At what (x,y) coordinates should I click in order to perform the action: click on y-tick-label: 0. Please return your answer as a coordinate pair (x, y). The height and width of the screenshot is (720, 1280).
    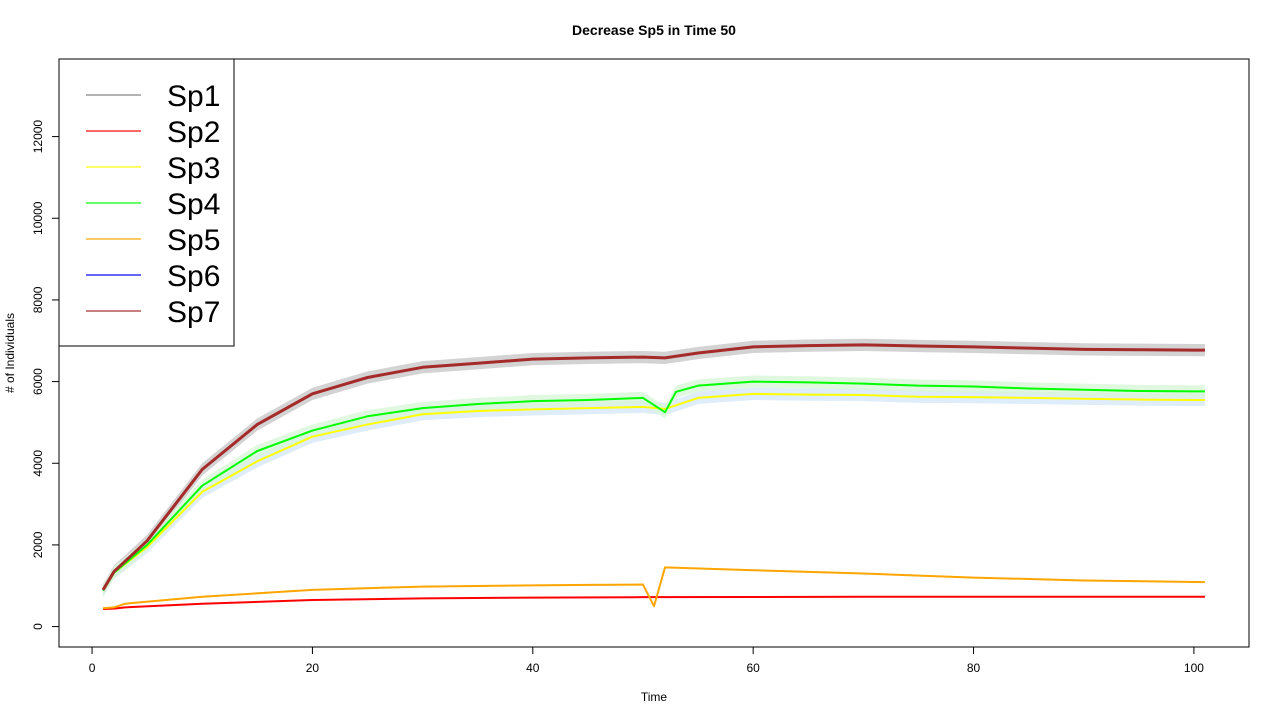
    Looking at the image, I should click on (38, 626).